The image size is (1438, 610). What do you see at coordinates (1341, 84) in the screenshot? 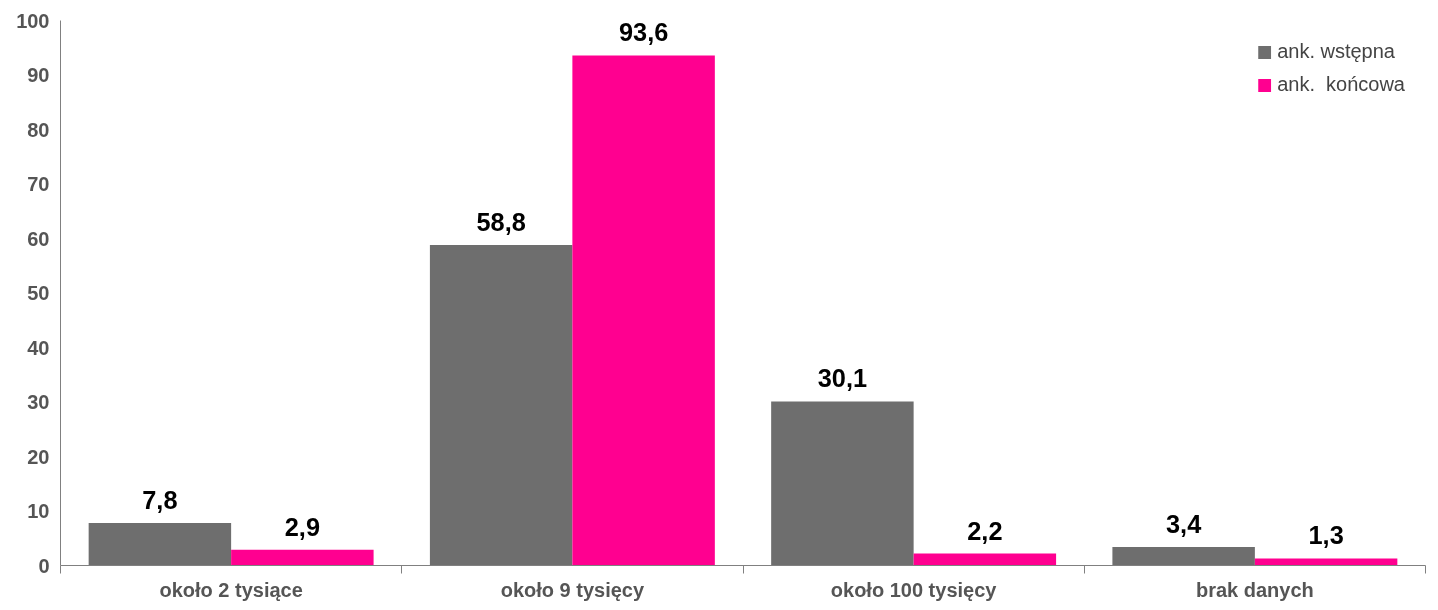
I see `legend-label: ank. końcowa` at bounding box center [1341, 84].